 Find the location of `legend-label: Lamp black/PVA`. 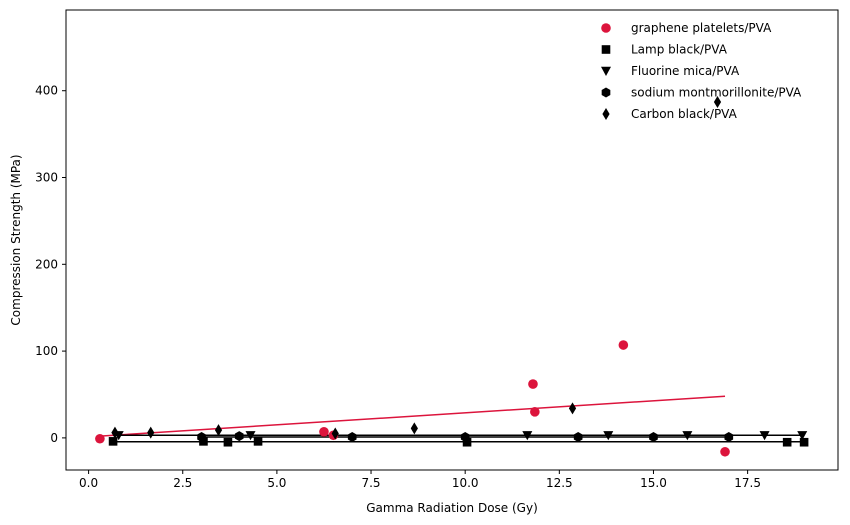

legend-label: Lamp black/PVA is located at coordinates (679, 50).